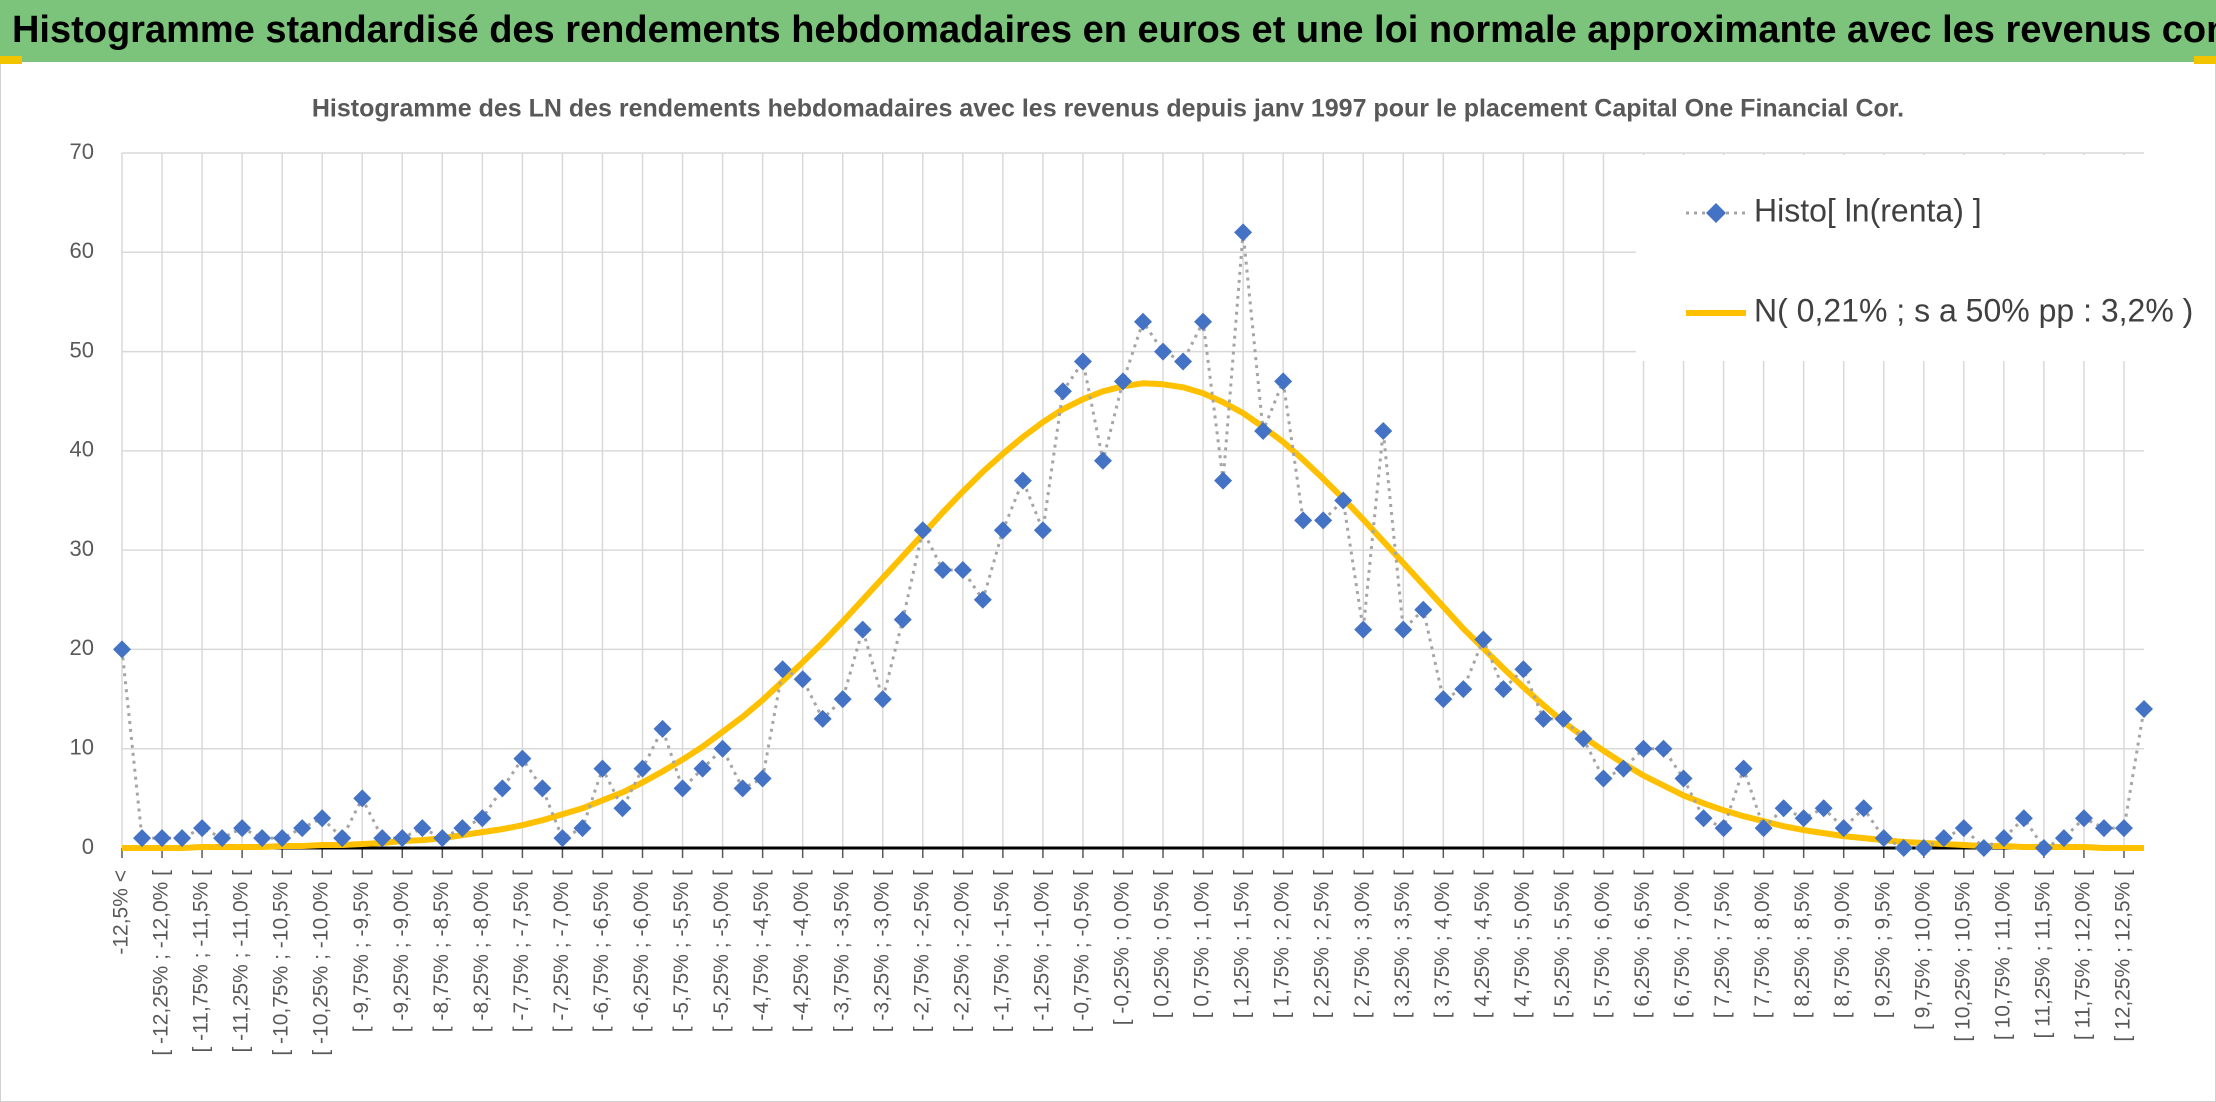 The height and width of the screenshot is (1102, 2216). What do you see at coordinates (1482, 944) in the screenshot?
I see `x-tick-label: [ 4,25% ; 4,5% [` at bounding box center [1482, 944].